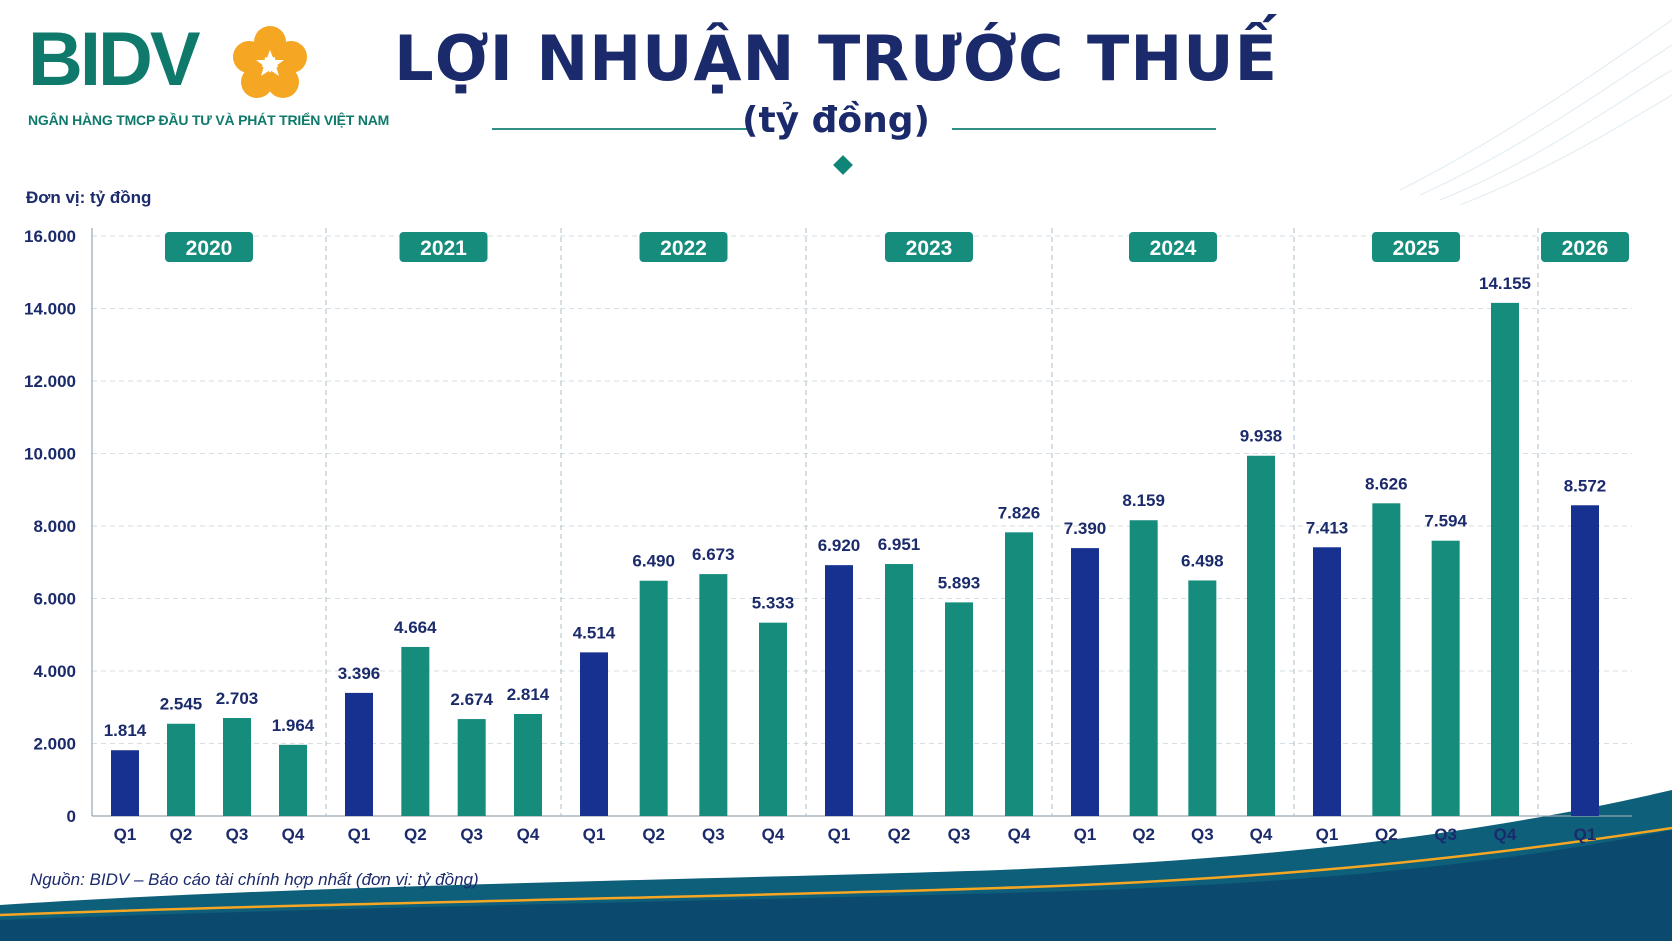 This screenshot has width=1672, height=941. Describe the element at coordinates (713, 554) in the screenshot. I see `bar-value-label: 6.673` at that location.